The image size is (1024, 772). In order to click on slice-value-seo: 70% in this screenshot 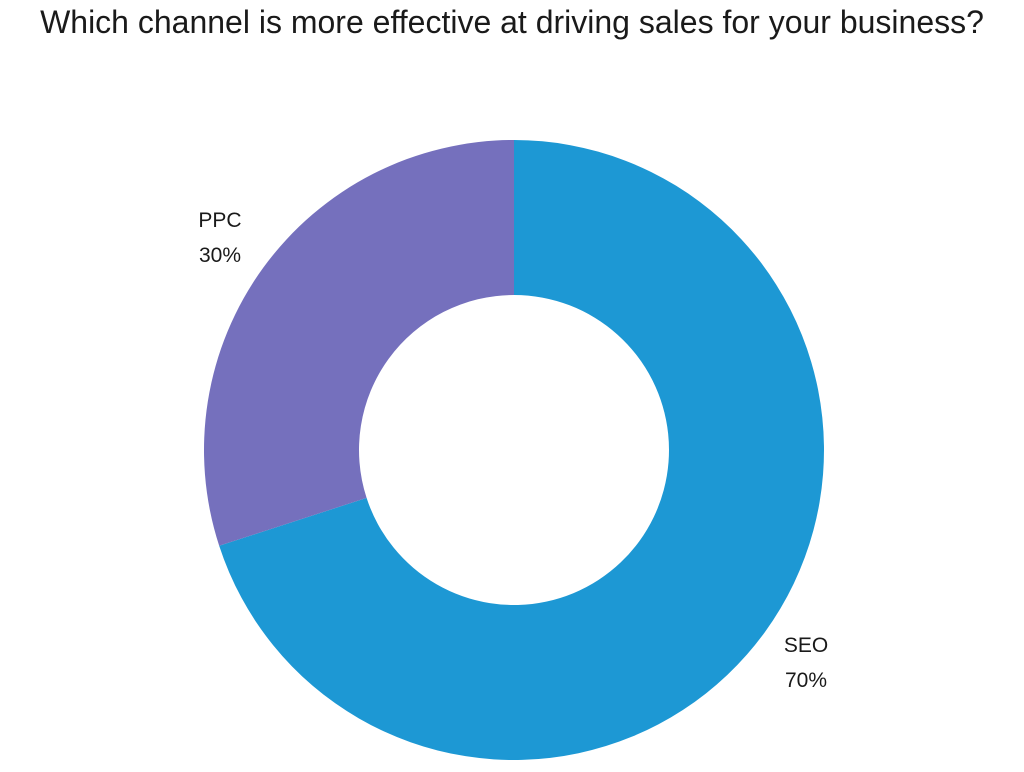, I will do `click(806, 680)`.